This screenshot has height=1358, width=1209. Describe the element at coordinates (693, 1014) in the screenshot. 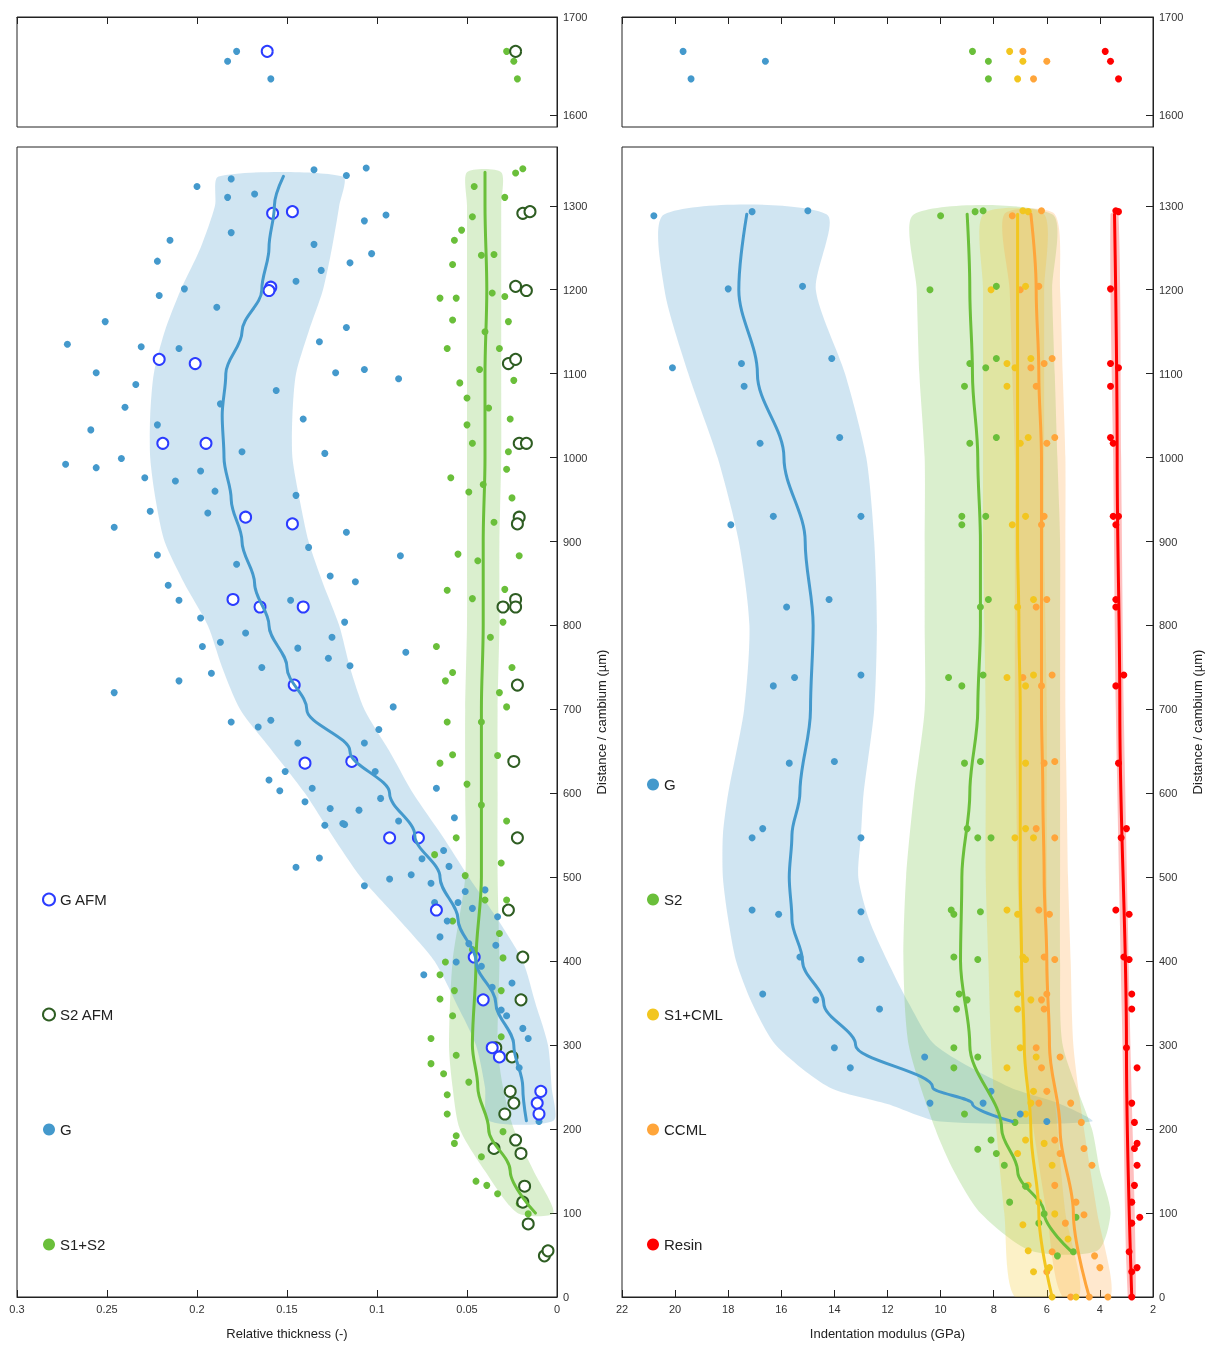

I see `legend-label: S1+CML` at that location.